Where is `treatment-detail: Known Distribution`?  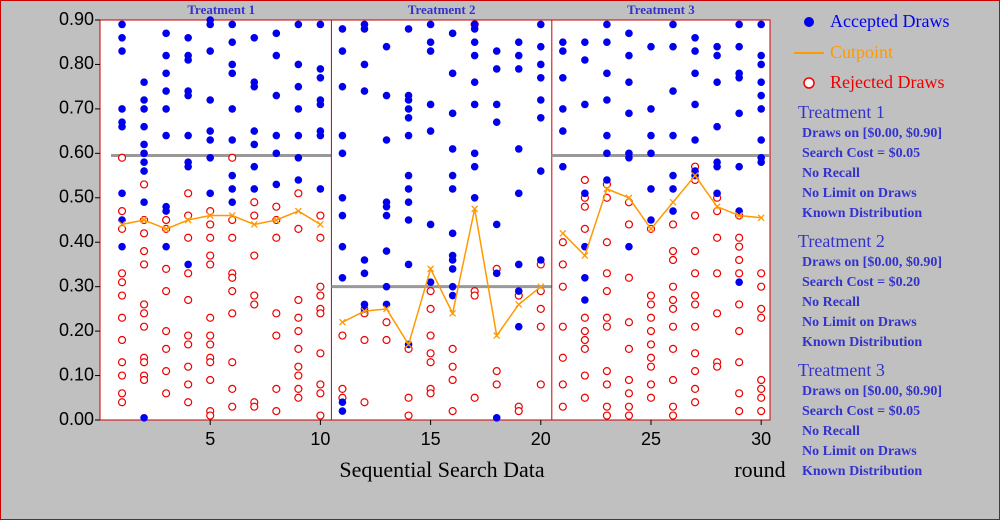
treatment-detail: Known Distribution is located at coordinates (862, 342).